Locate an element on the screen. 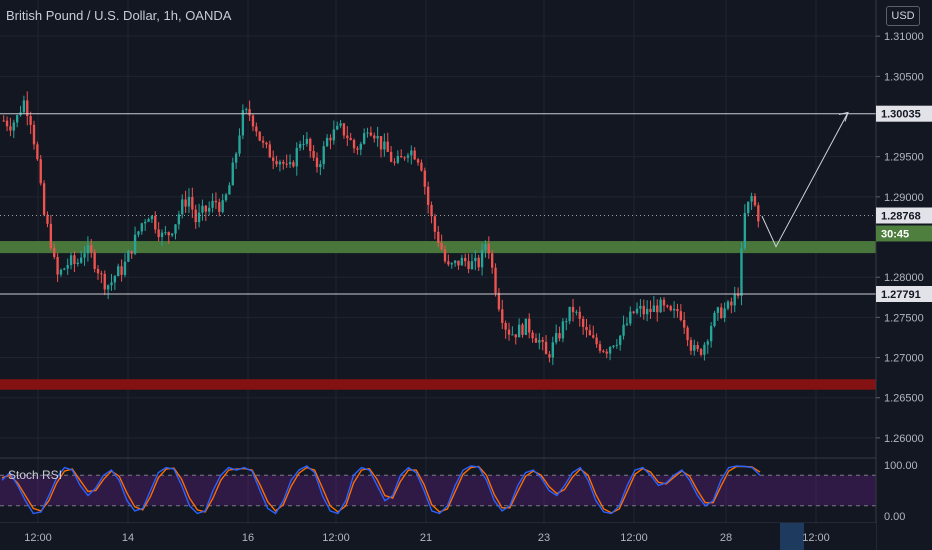  price-tick-label-2: 1.29500 is located at coordinates (904, 158).